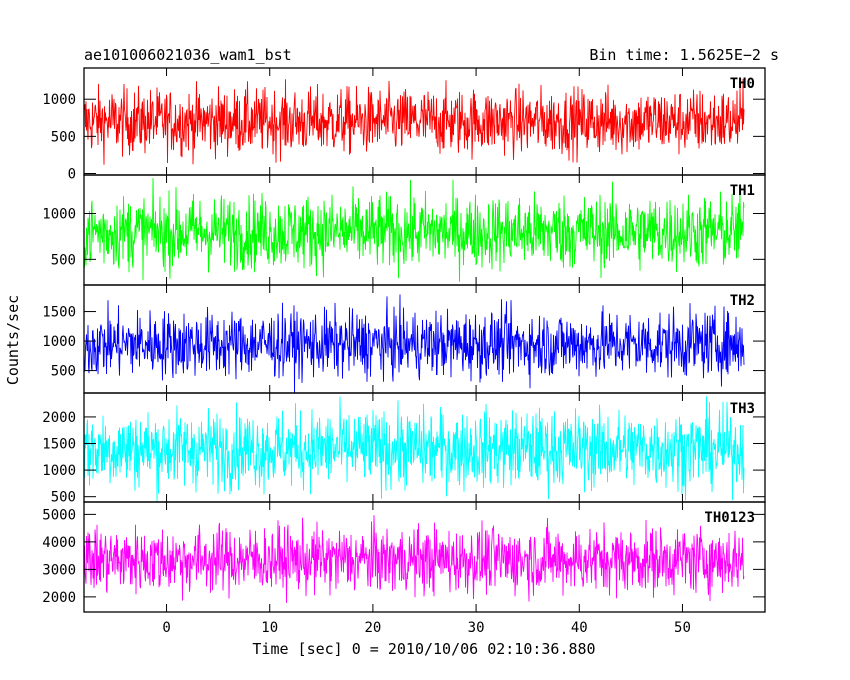  I want to click on panel-label-th0123: TH0123, so click(729, 518).